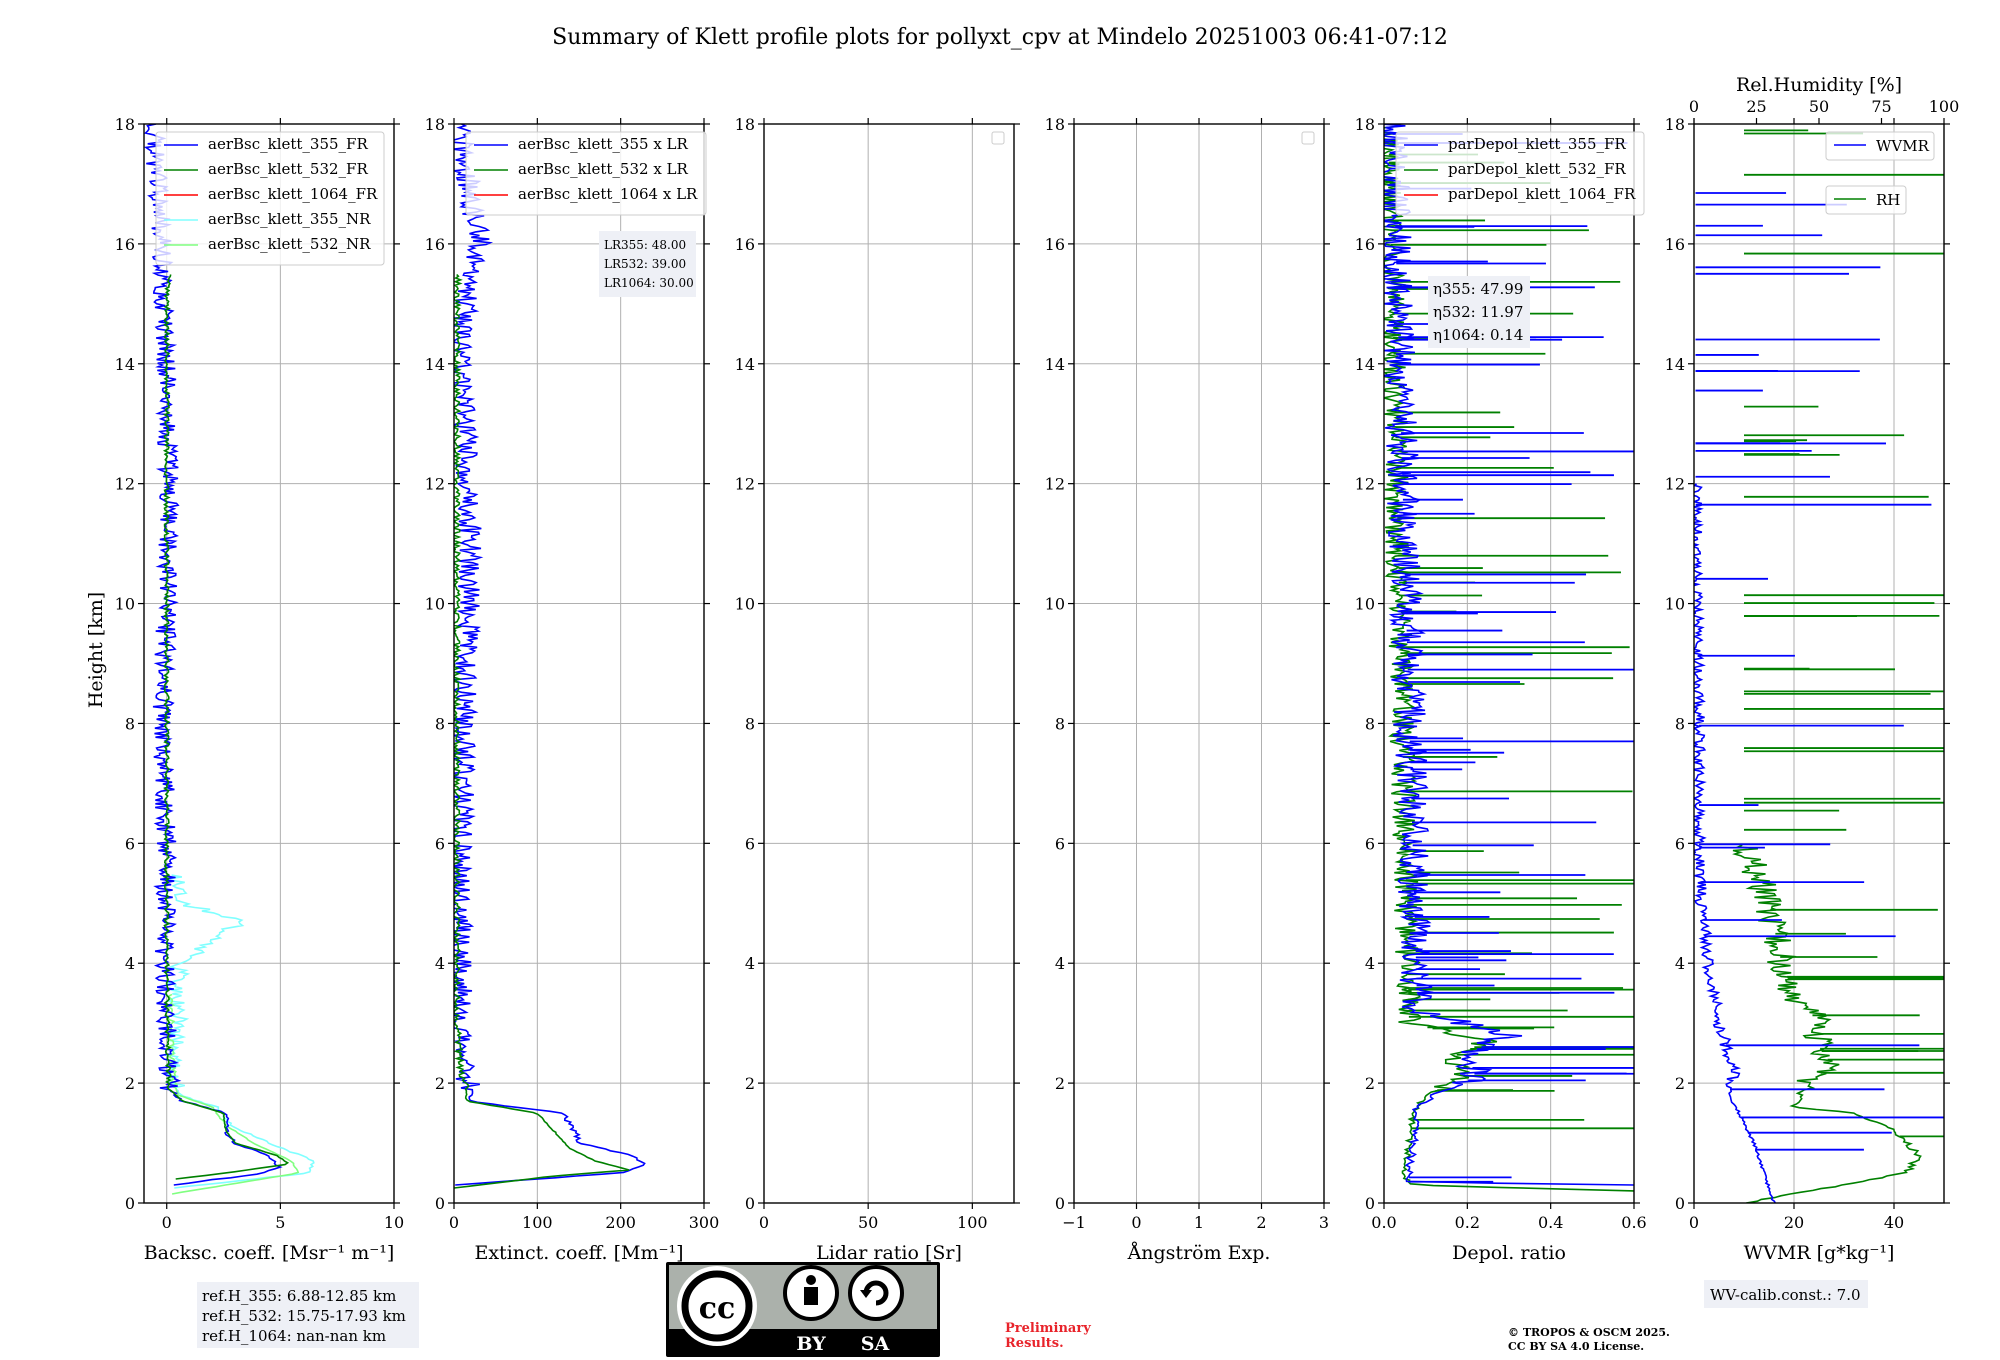  Describe the element at coordinates (1589, 1332) in the screenshot. I see `copyright-line-1: © TROPOS & OSCM 2025.` at that location.